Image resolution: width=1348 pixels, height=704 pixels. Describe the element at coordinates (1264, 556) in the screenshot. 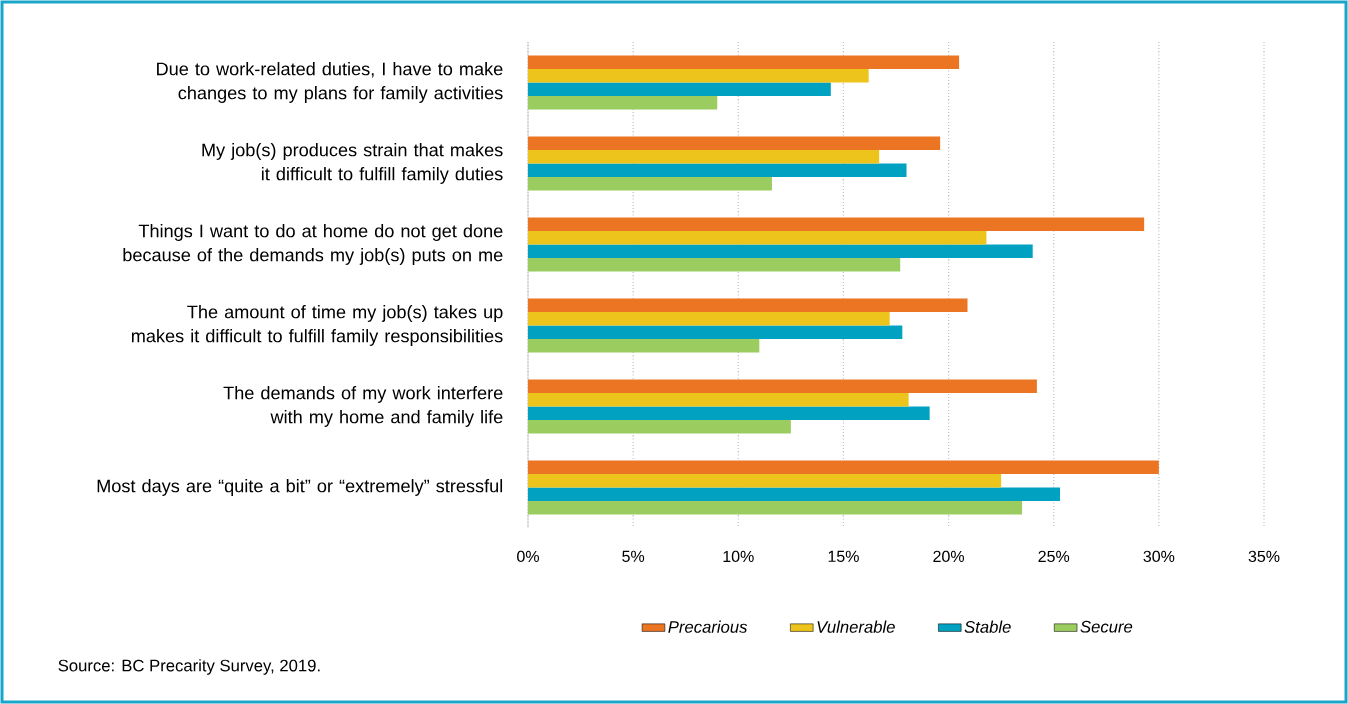

I see `x-tick-label: 35%` at that location.